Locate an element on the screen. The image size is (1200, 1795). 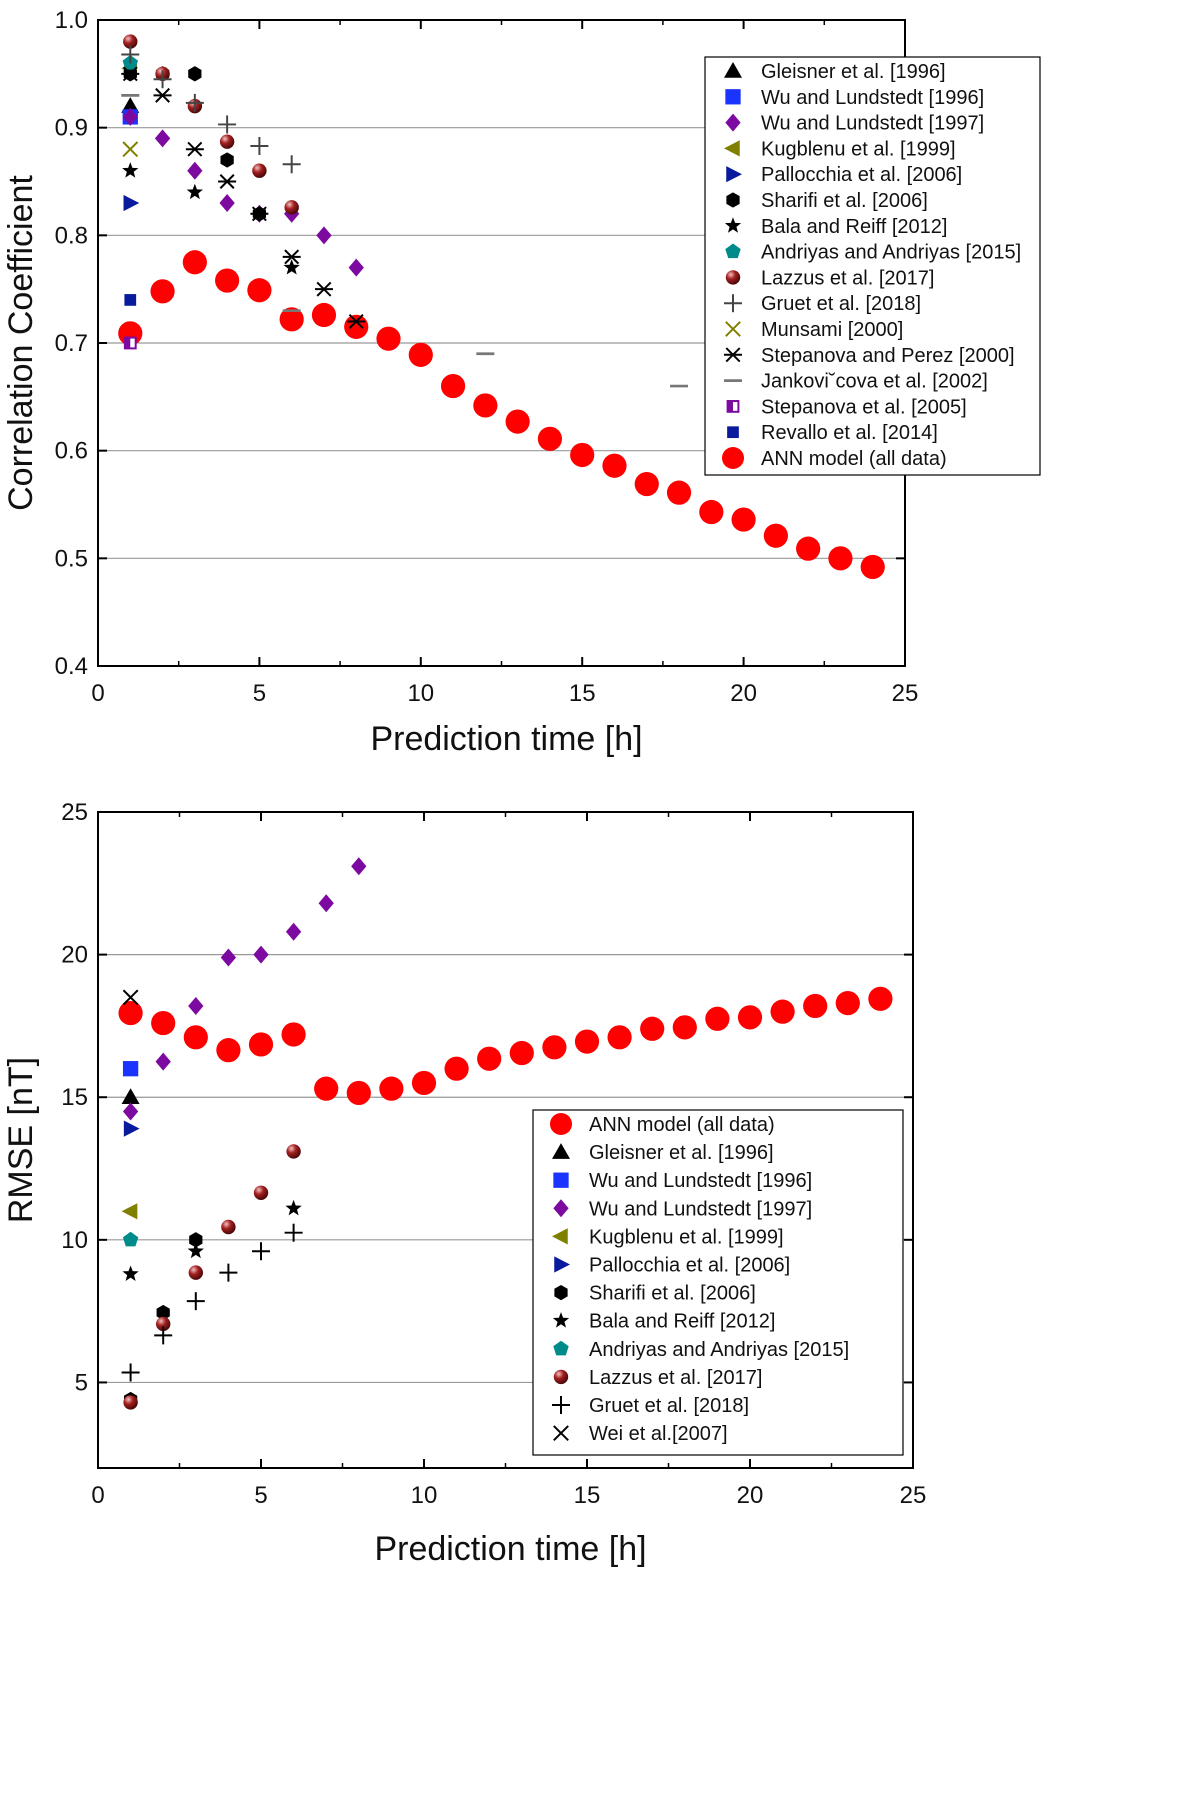
series-andriyas-and-andriyas-2015 is located at coordinates (130, 1239).